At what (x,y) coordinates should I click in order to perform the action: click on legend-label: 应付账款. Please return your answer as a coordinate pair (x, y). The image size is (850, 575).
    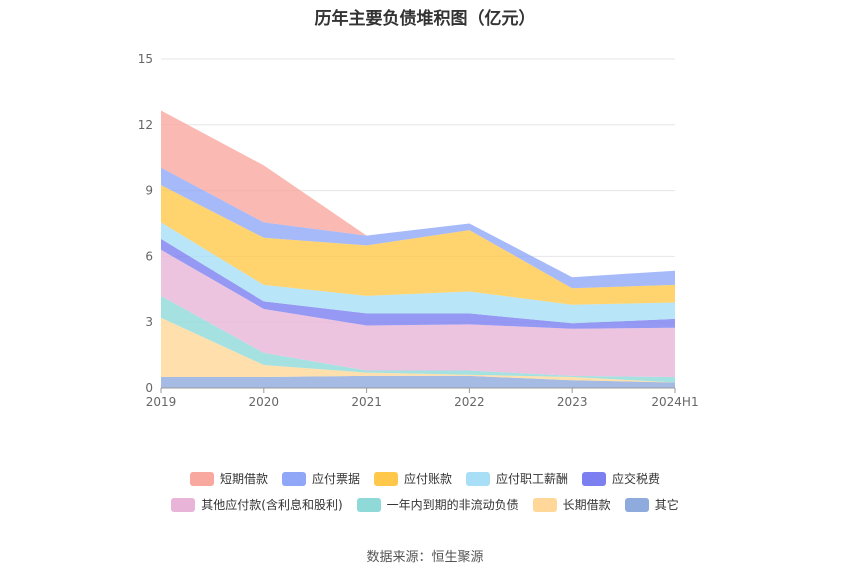
    Looking at the image, I should click on (427, 479).